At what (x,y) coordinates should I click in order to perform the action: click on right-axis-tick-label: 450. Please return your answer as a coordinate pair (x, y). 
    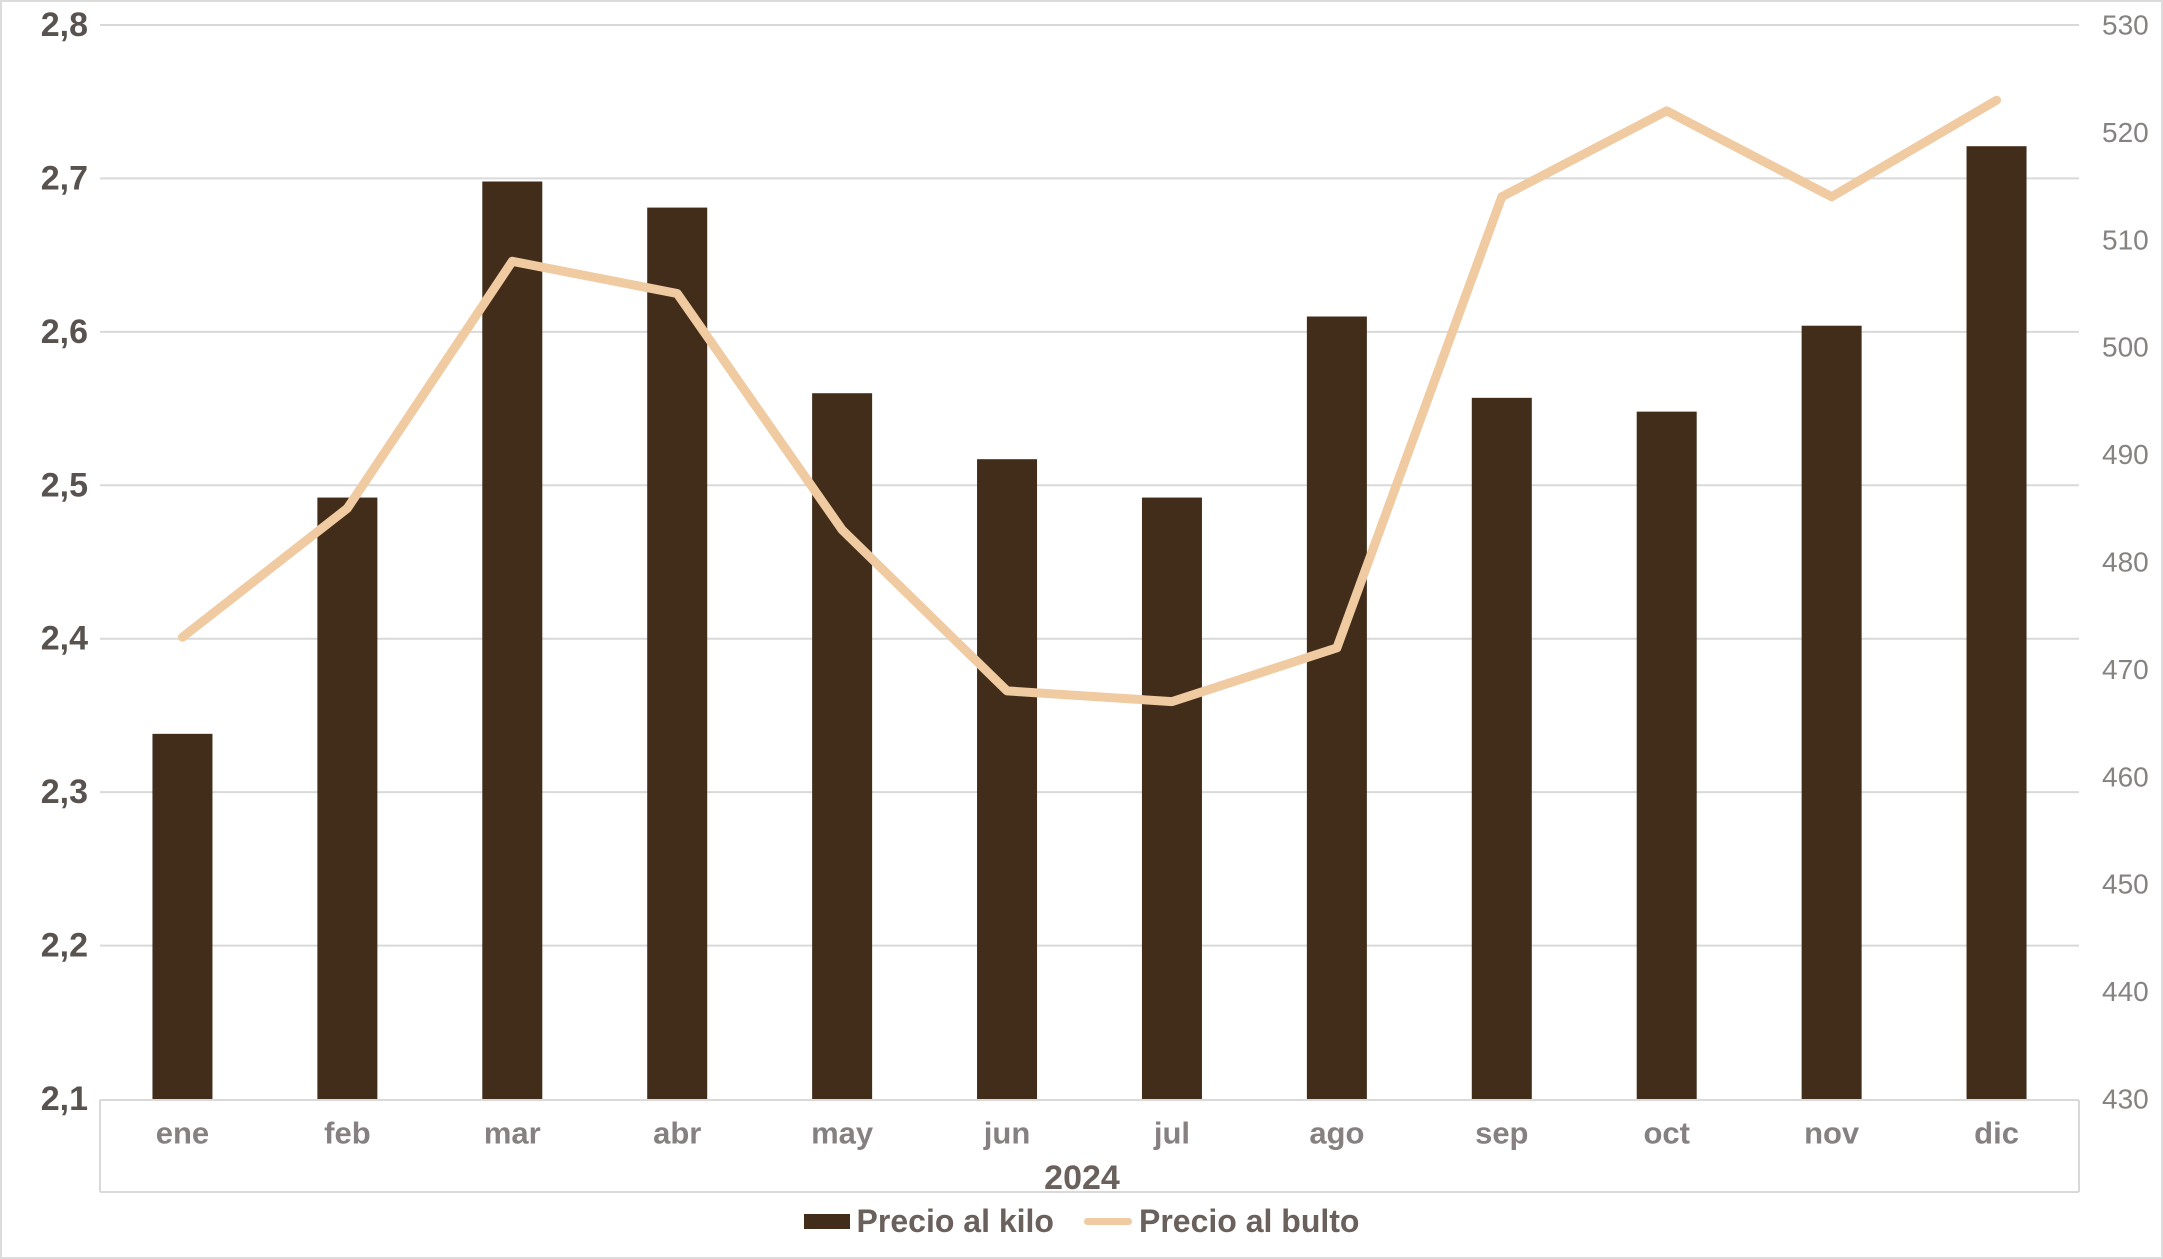
    Looking at the image, I should click on (2125, 884).